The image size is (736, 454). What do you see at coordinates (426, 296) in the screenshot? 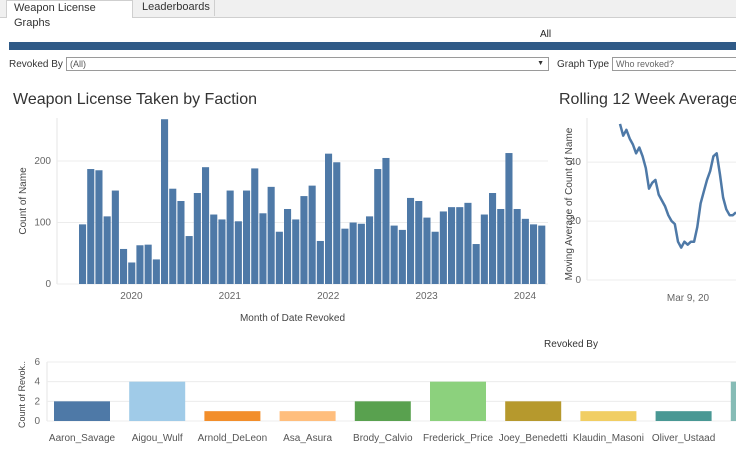
I see `x-tick-label: 2023` at bounding box center [426, 296].